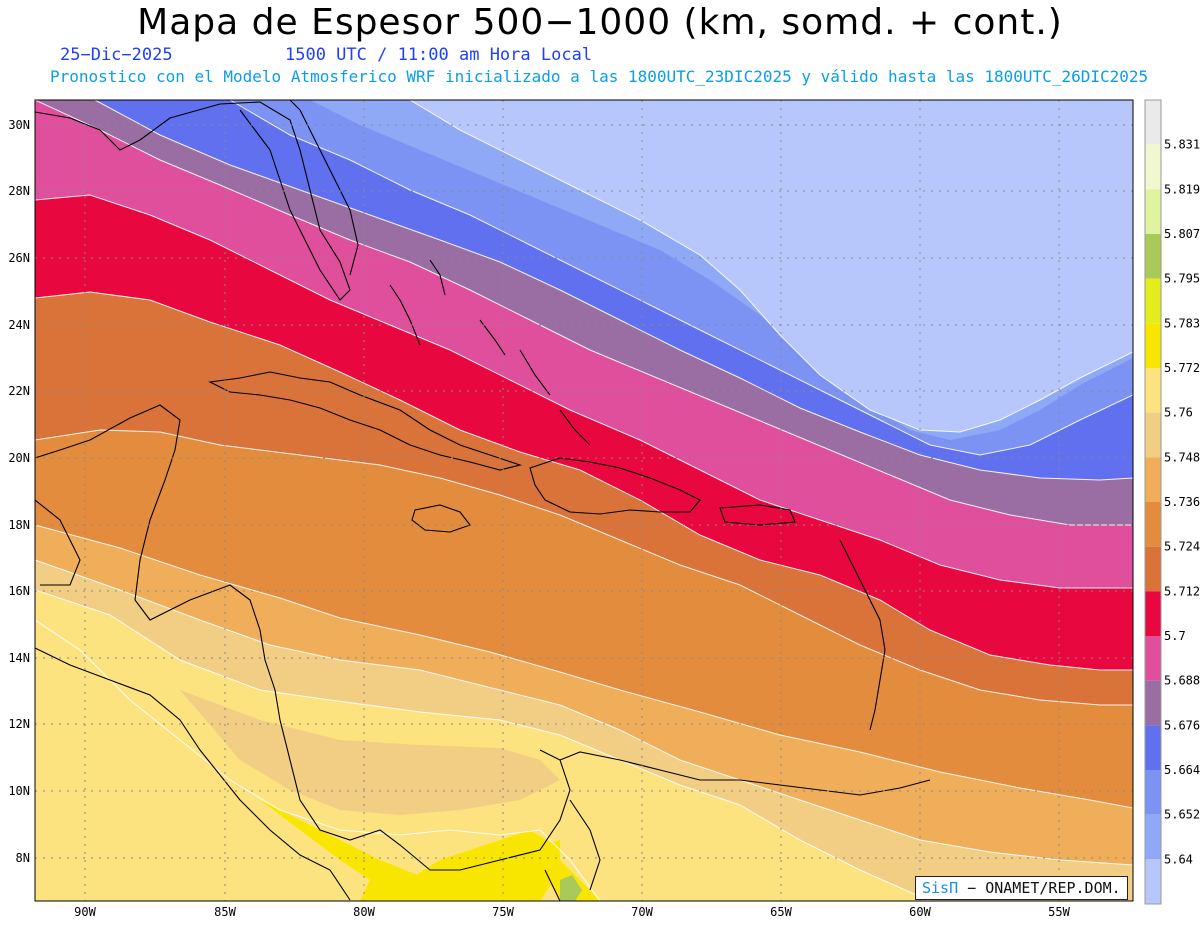 The height and width of the screenshot is (927, 1200). I want to click on credit-box: SisΠ − ONAMET/REP.DOM., so click(1021, 888).